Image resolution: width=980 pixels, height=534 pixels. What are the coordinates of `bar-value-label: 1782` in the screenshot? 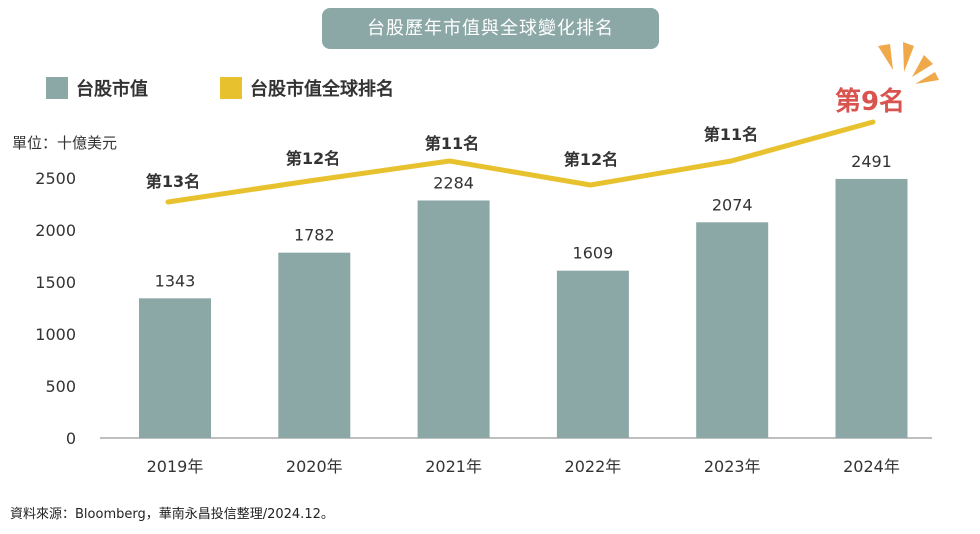 It's located at (314, 235).